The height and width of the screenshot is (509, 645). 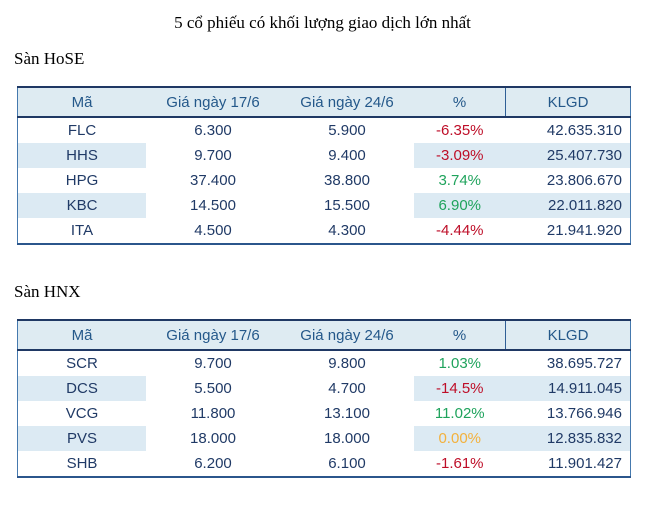 What do you see at coordinates (213, 130) in the screenshot?
I see `price-17-6-cell: 6.300` at bounding box center [213, 130].